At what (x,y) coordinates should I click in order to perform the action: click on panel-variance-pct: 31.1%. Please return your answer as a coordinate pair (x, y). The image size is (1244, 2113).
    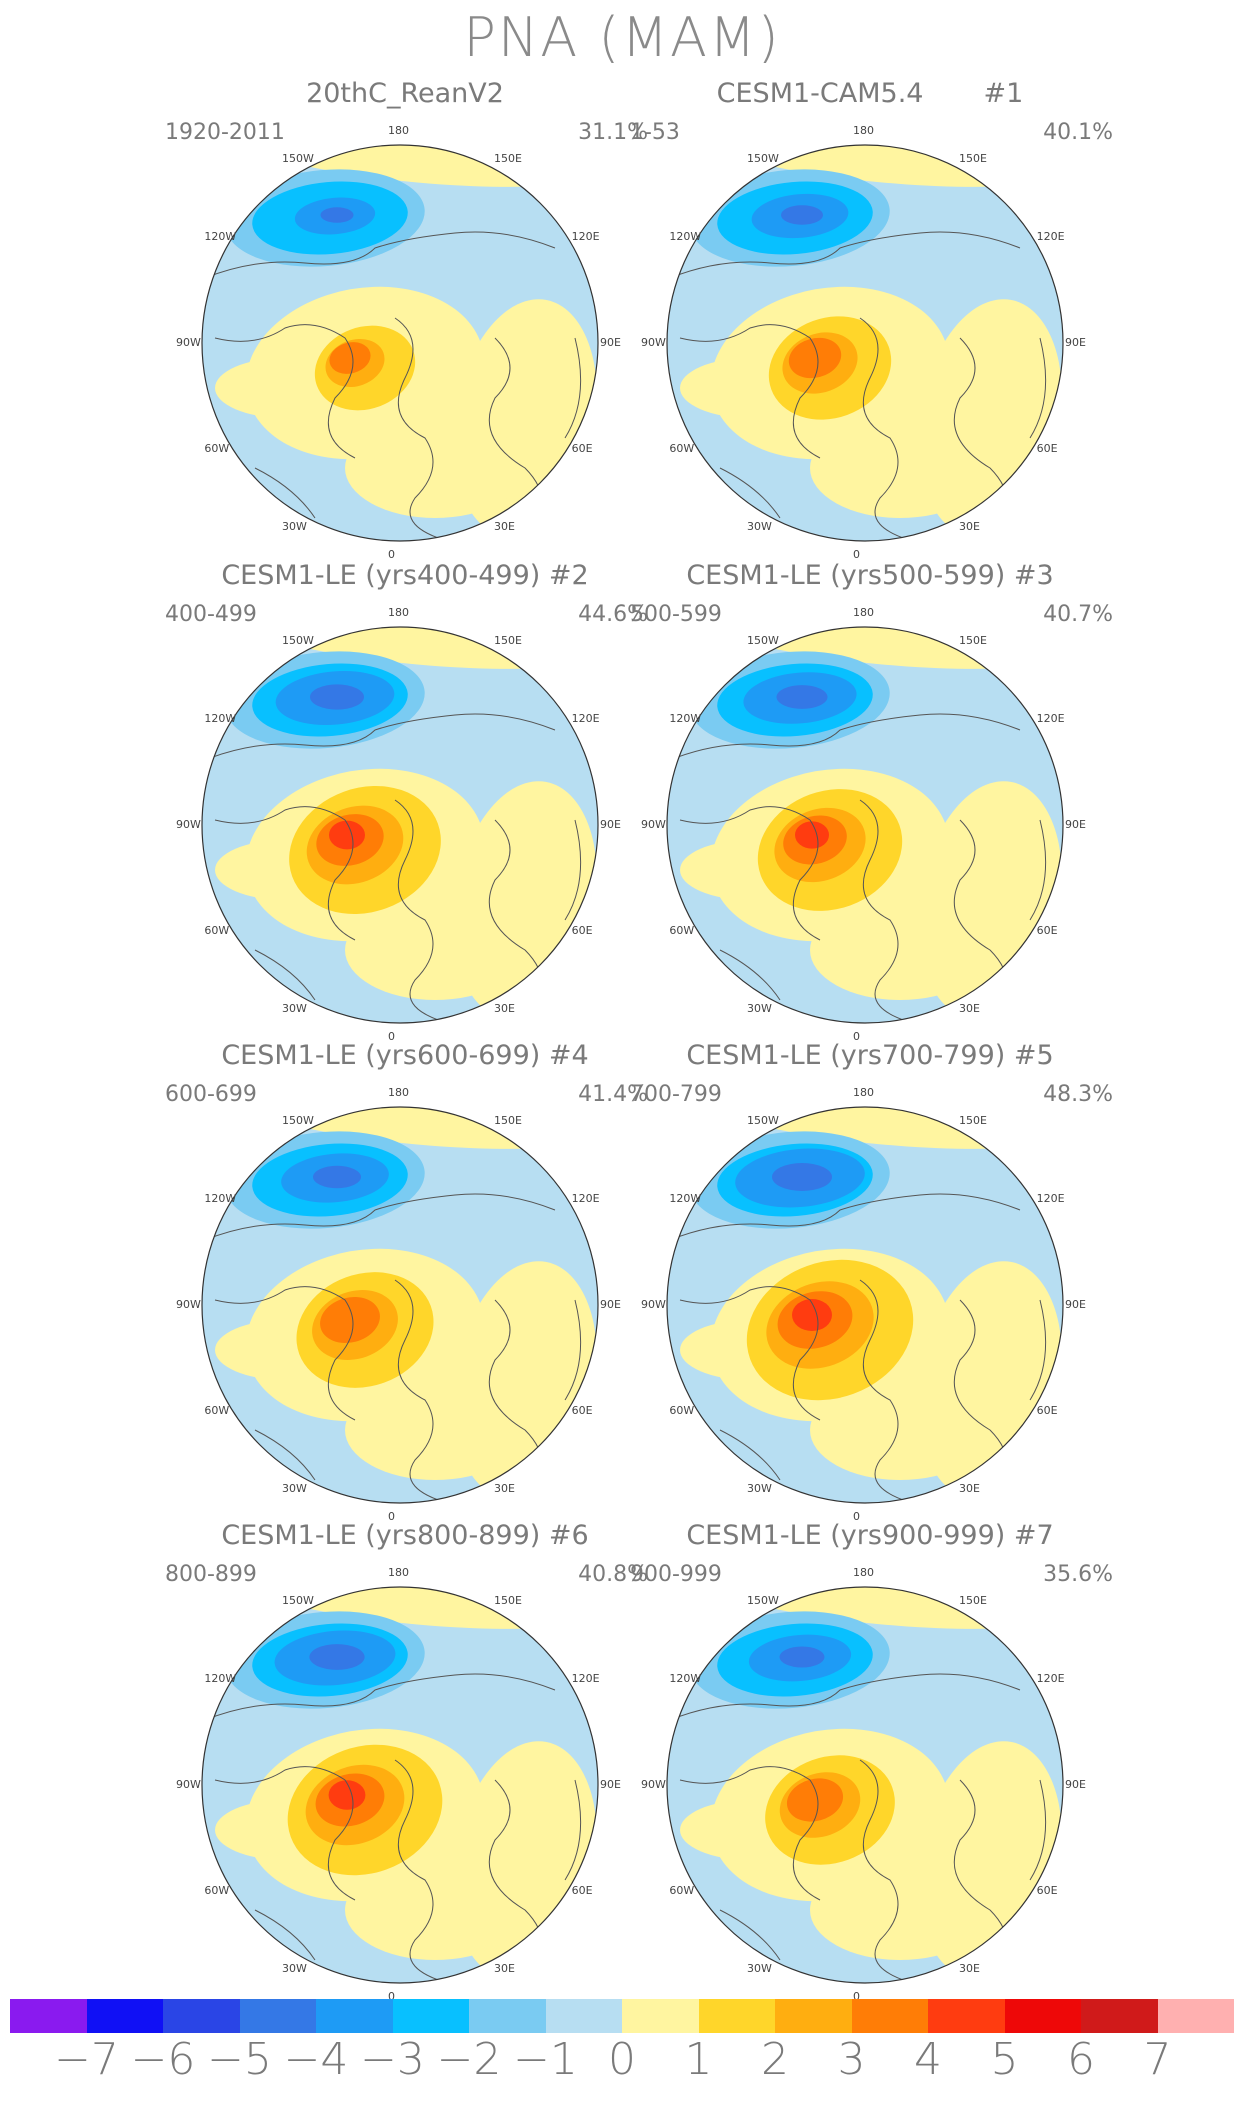
    Looking at the image, I should click on (613, 132).